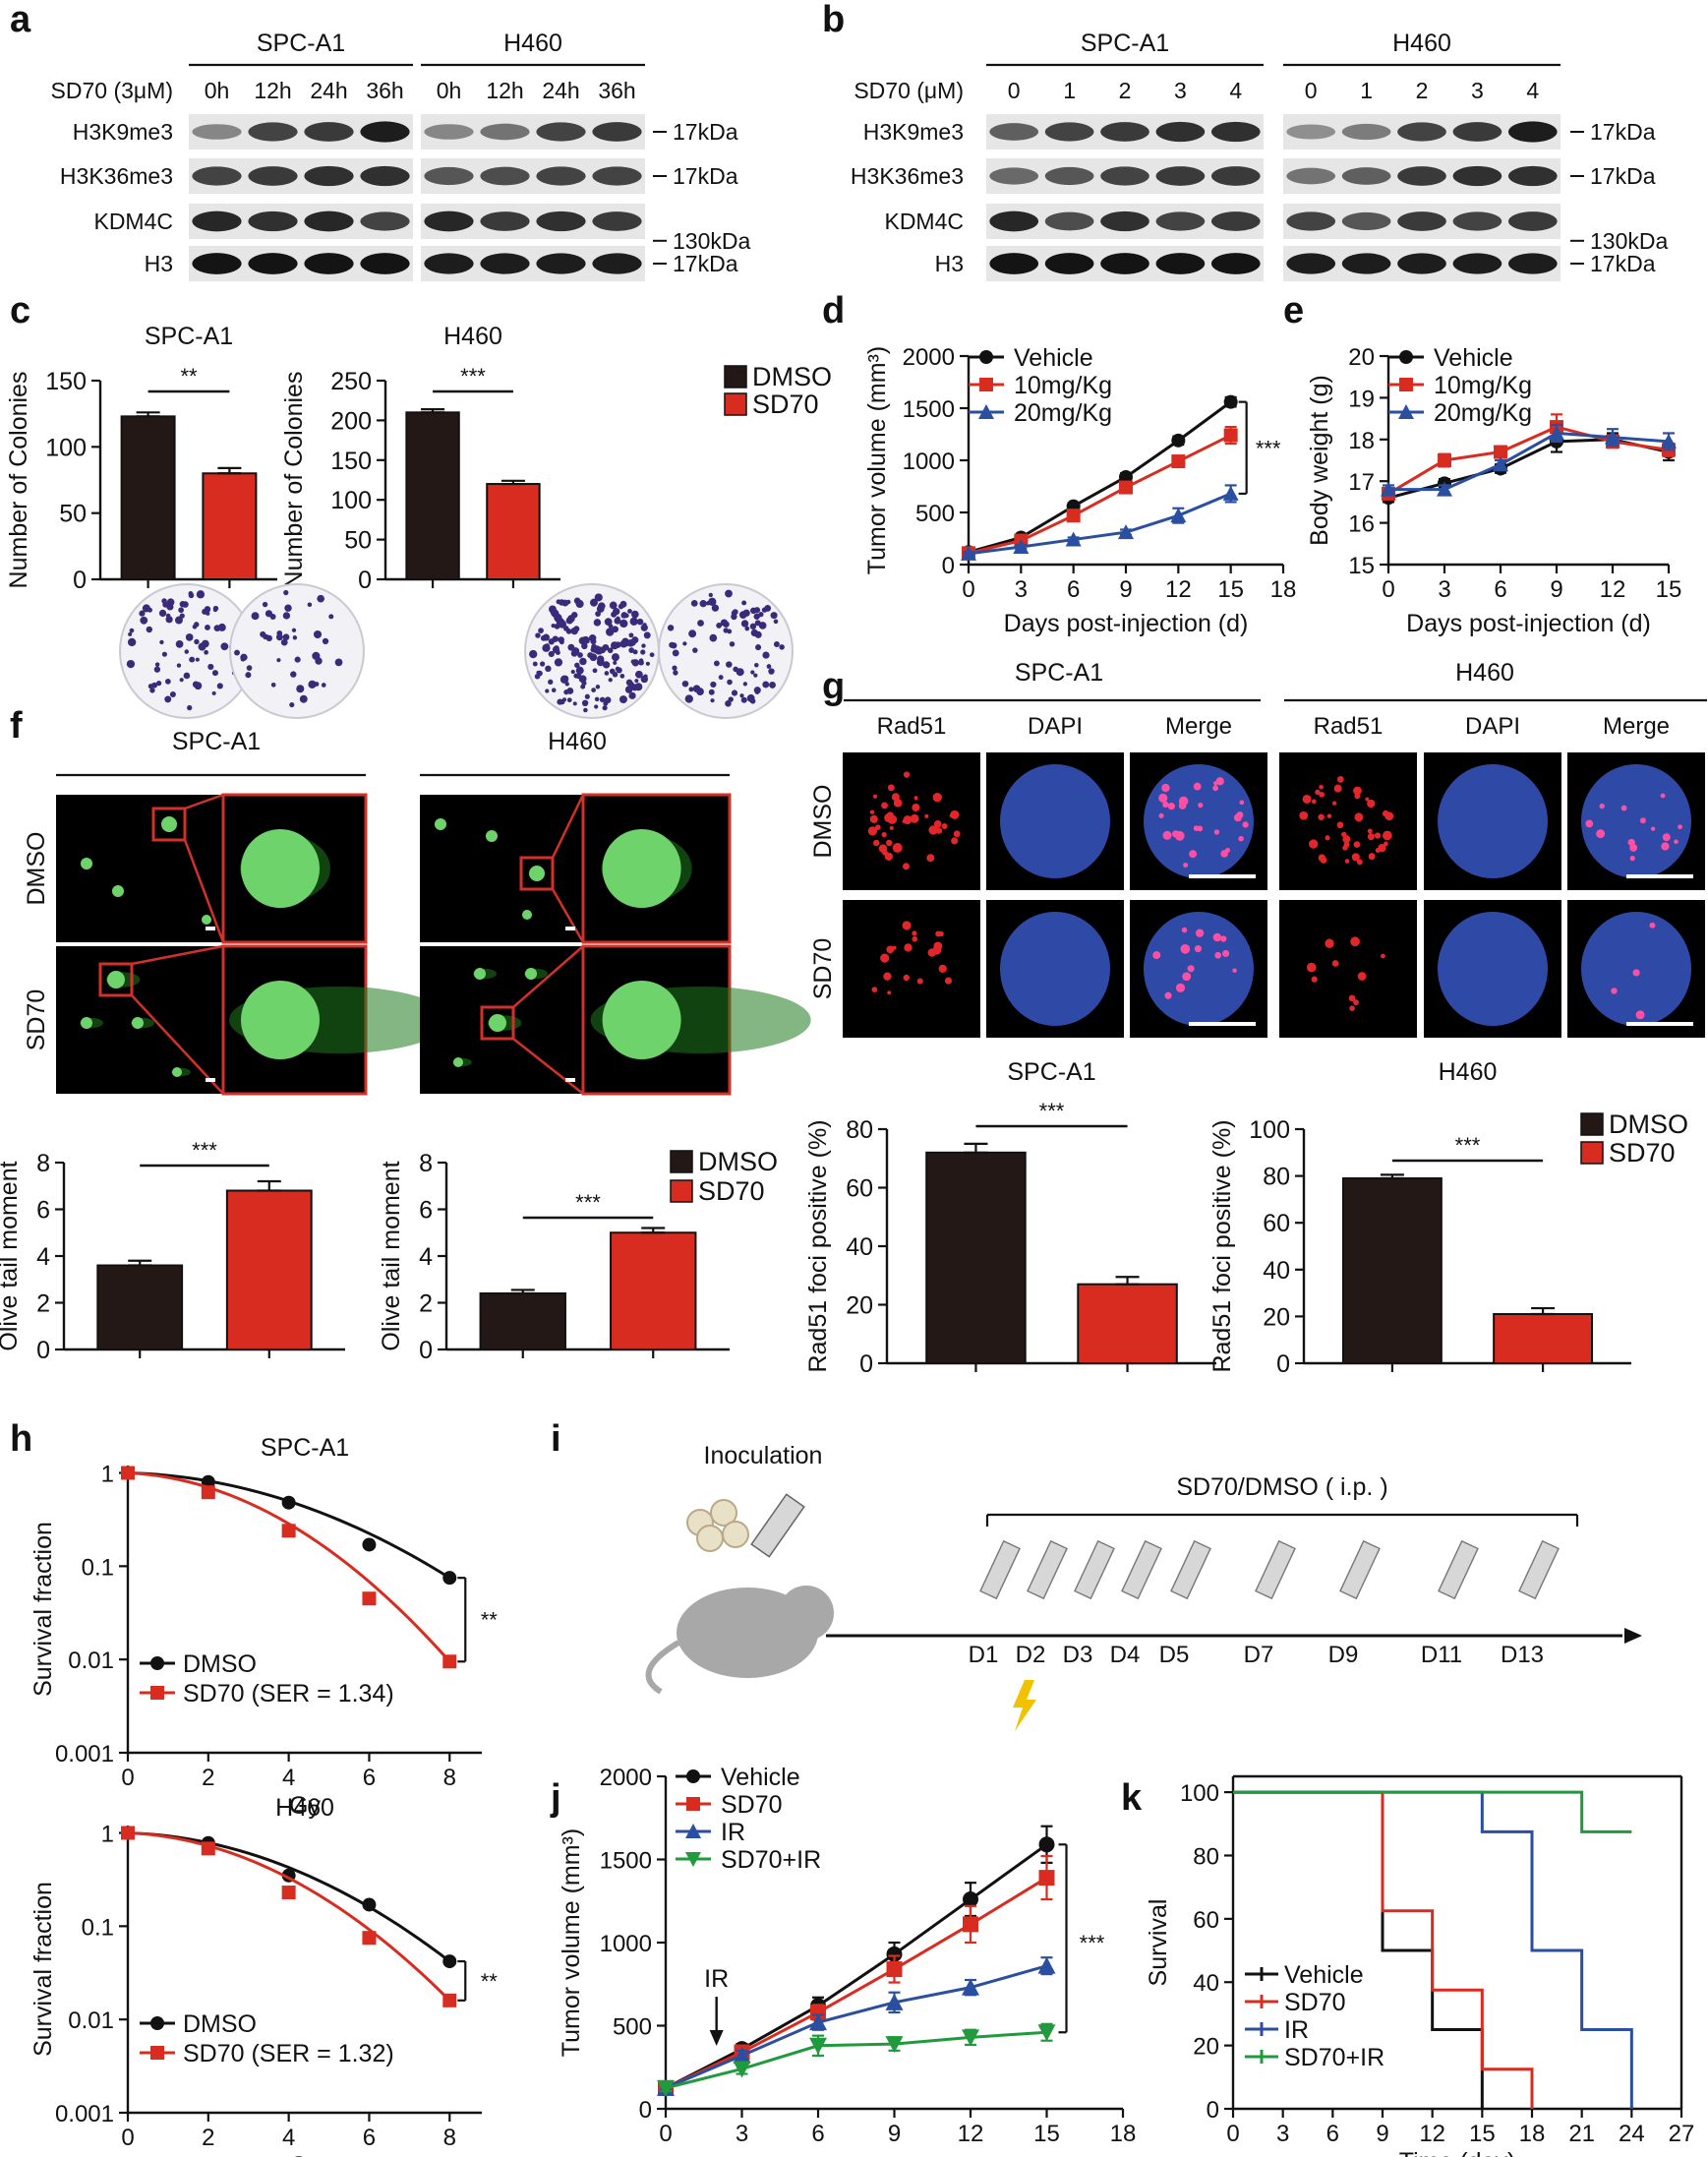 The image size is (1708, 2157). What do you see at coordinates (305, 1806) in the screenshot?
I see `x-axis-label: Gy` at bounding box center [305, 1806].